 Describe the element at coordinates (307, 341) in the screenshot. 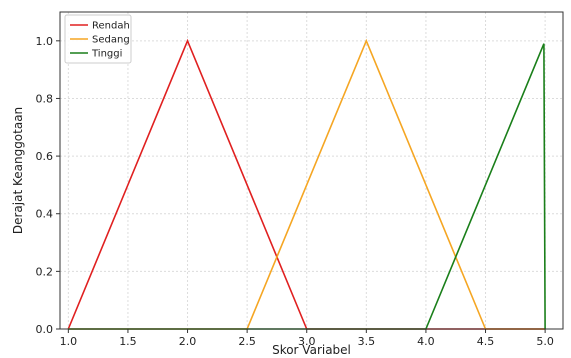

I see `x-tick-label: 3.0` at that location.